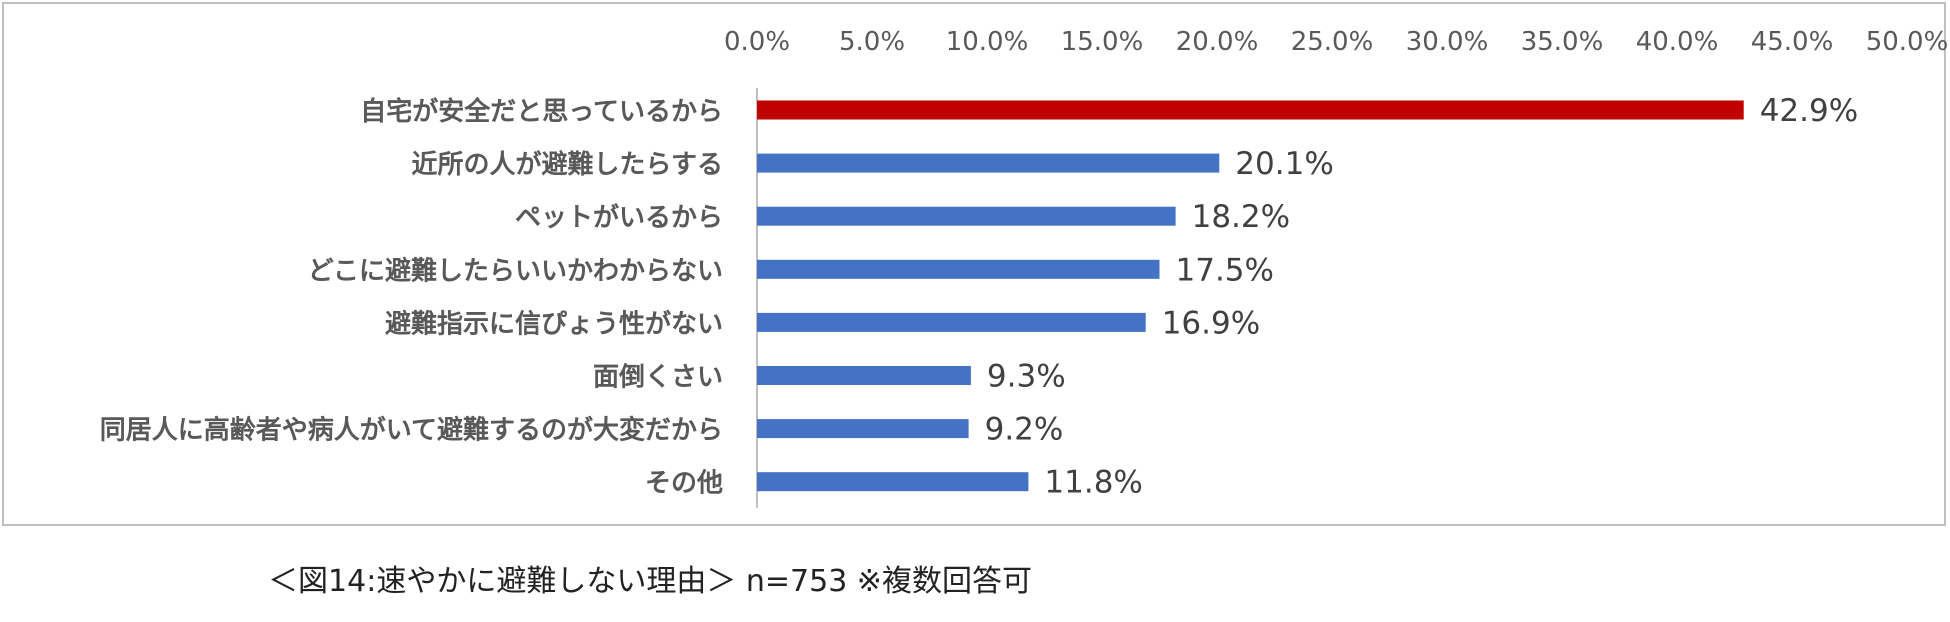 The image size is (1950, 622). What do you see at coordinates (1907, 42) in the screenshot?
I see `x-tick-label: 50.0%` at bounding box center [1907, 42].